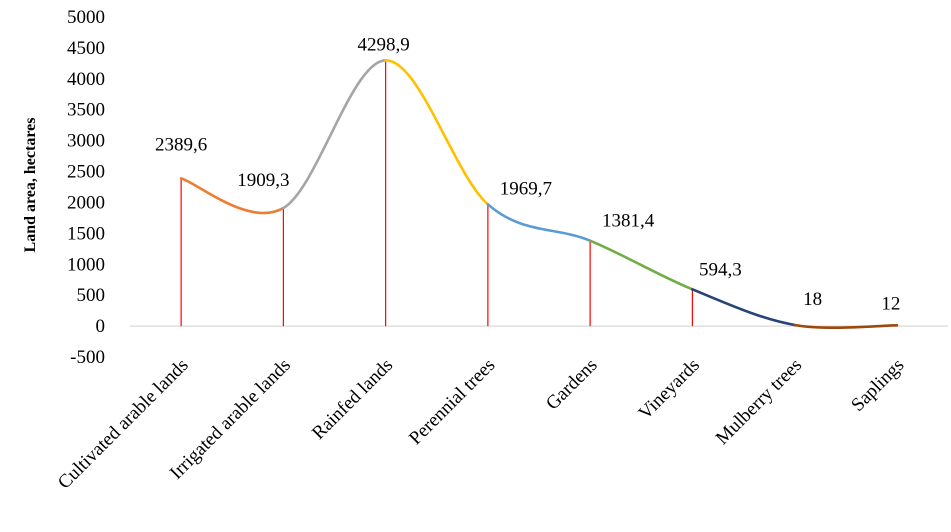  I want to click on y-tick-label: 5000, so click(86, 17).